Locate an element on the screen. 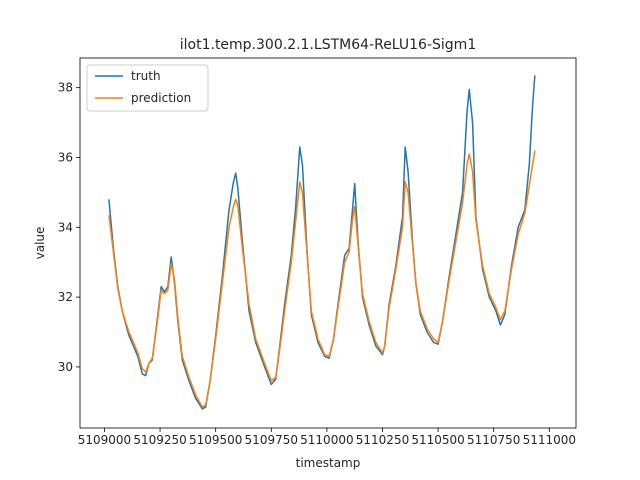 This screenshot has width=640, height=480. x-tick-label: 5110500 is located at coordinates (437, 440).